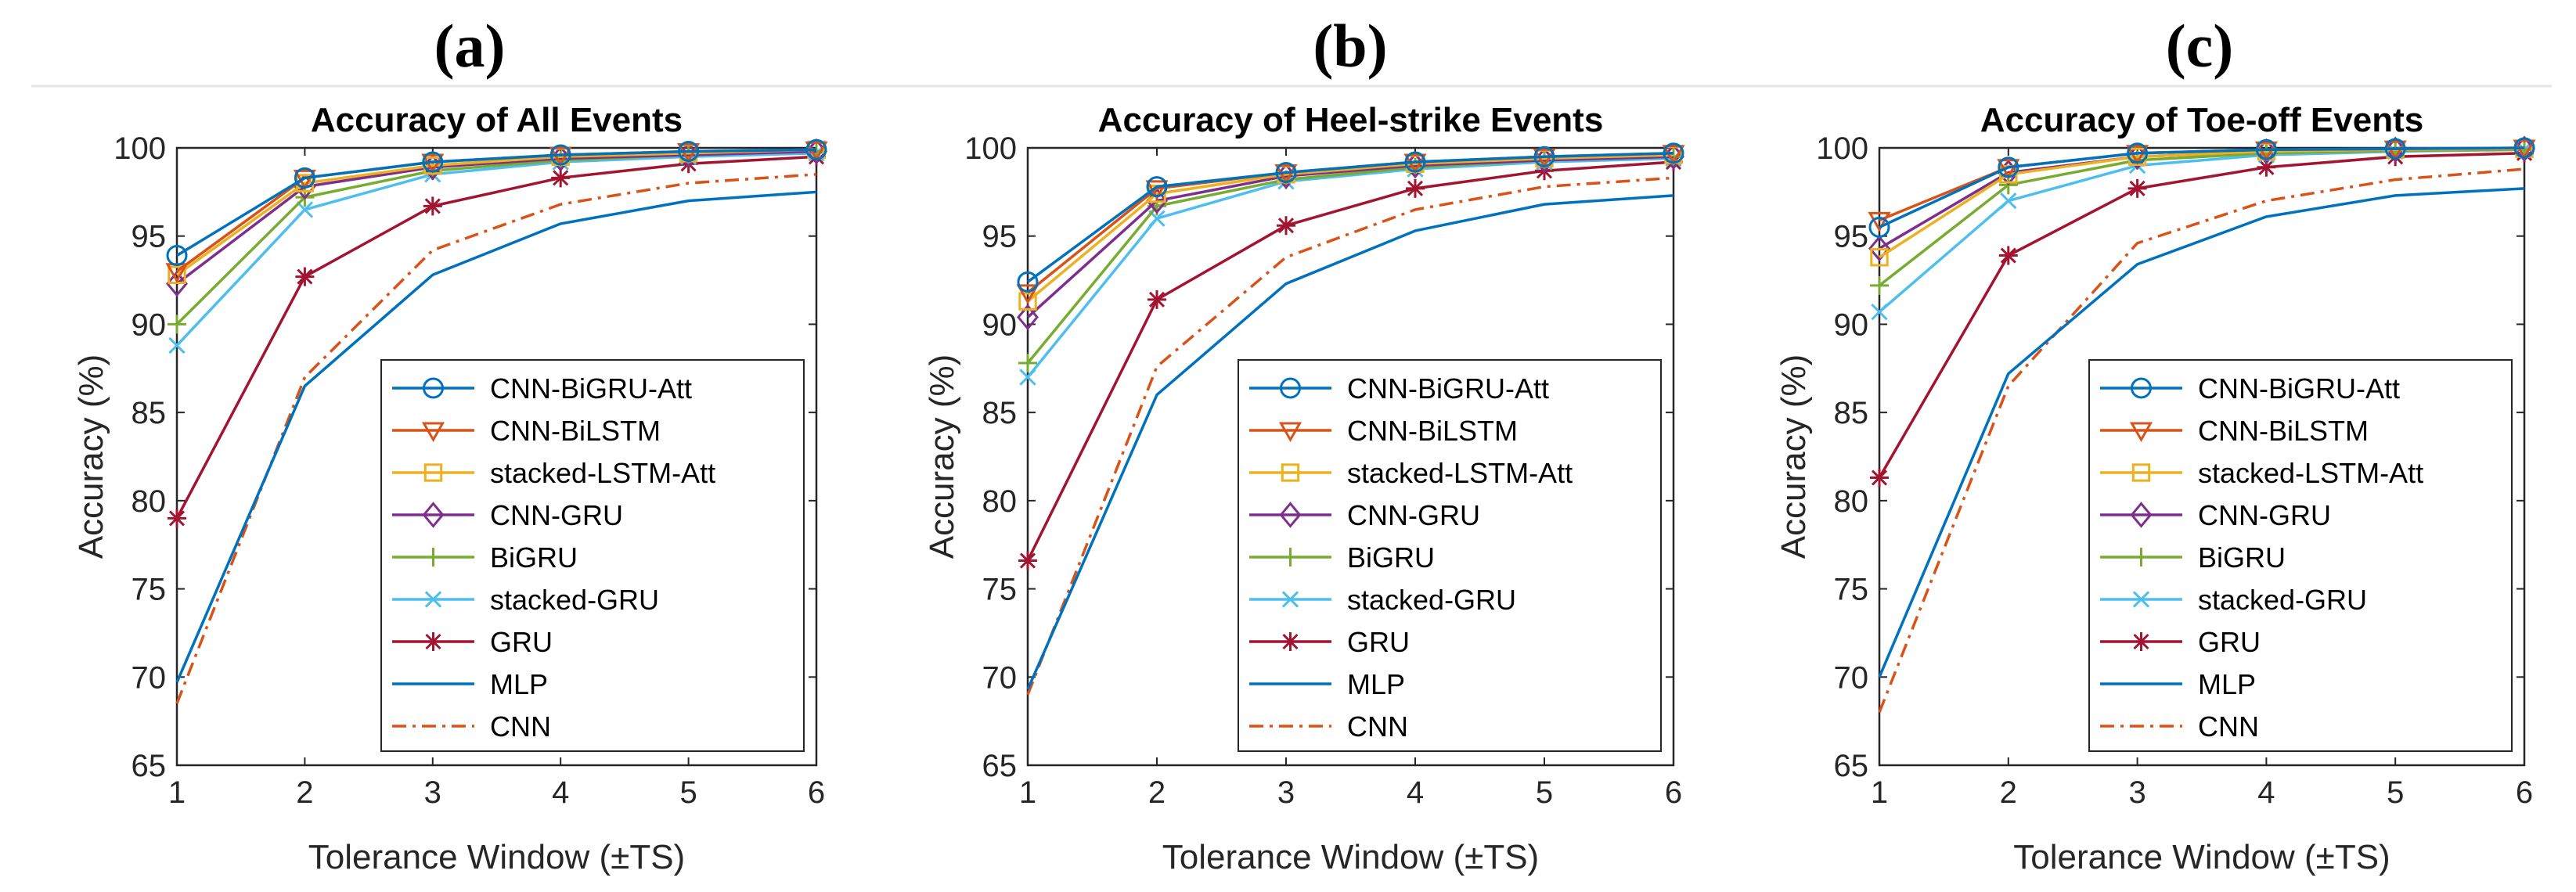 The image size is (2576, 892). Describe the element at coordinates (2201, 120) in the screenshot. I see `plot-title: Accuracy of Toe-off Events` at that location.